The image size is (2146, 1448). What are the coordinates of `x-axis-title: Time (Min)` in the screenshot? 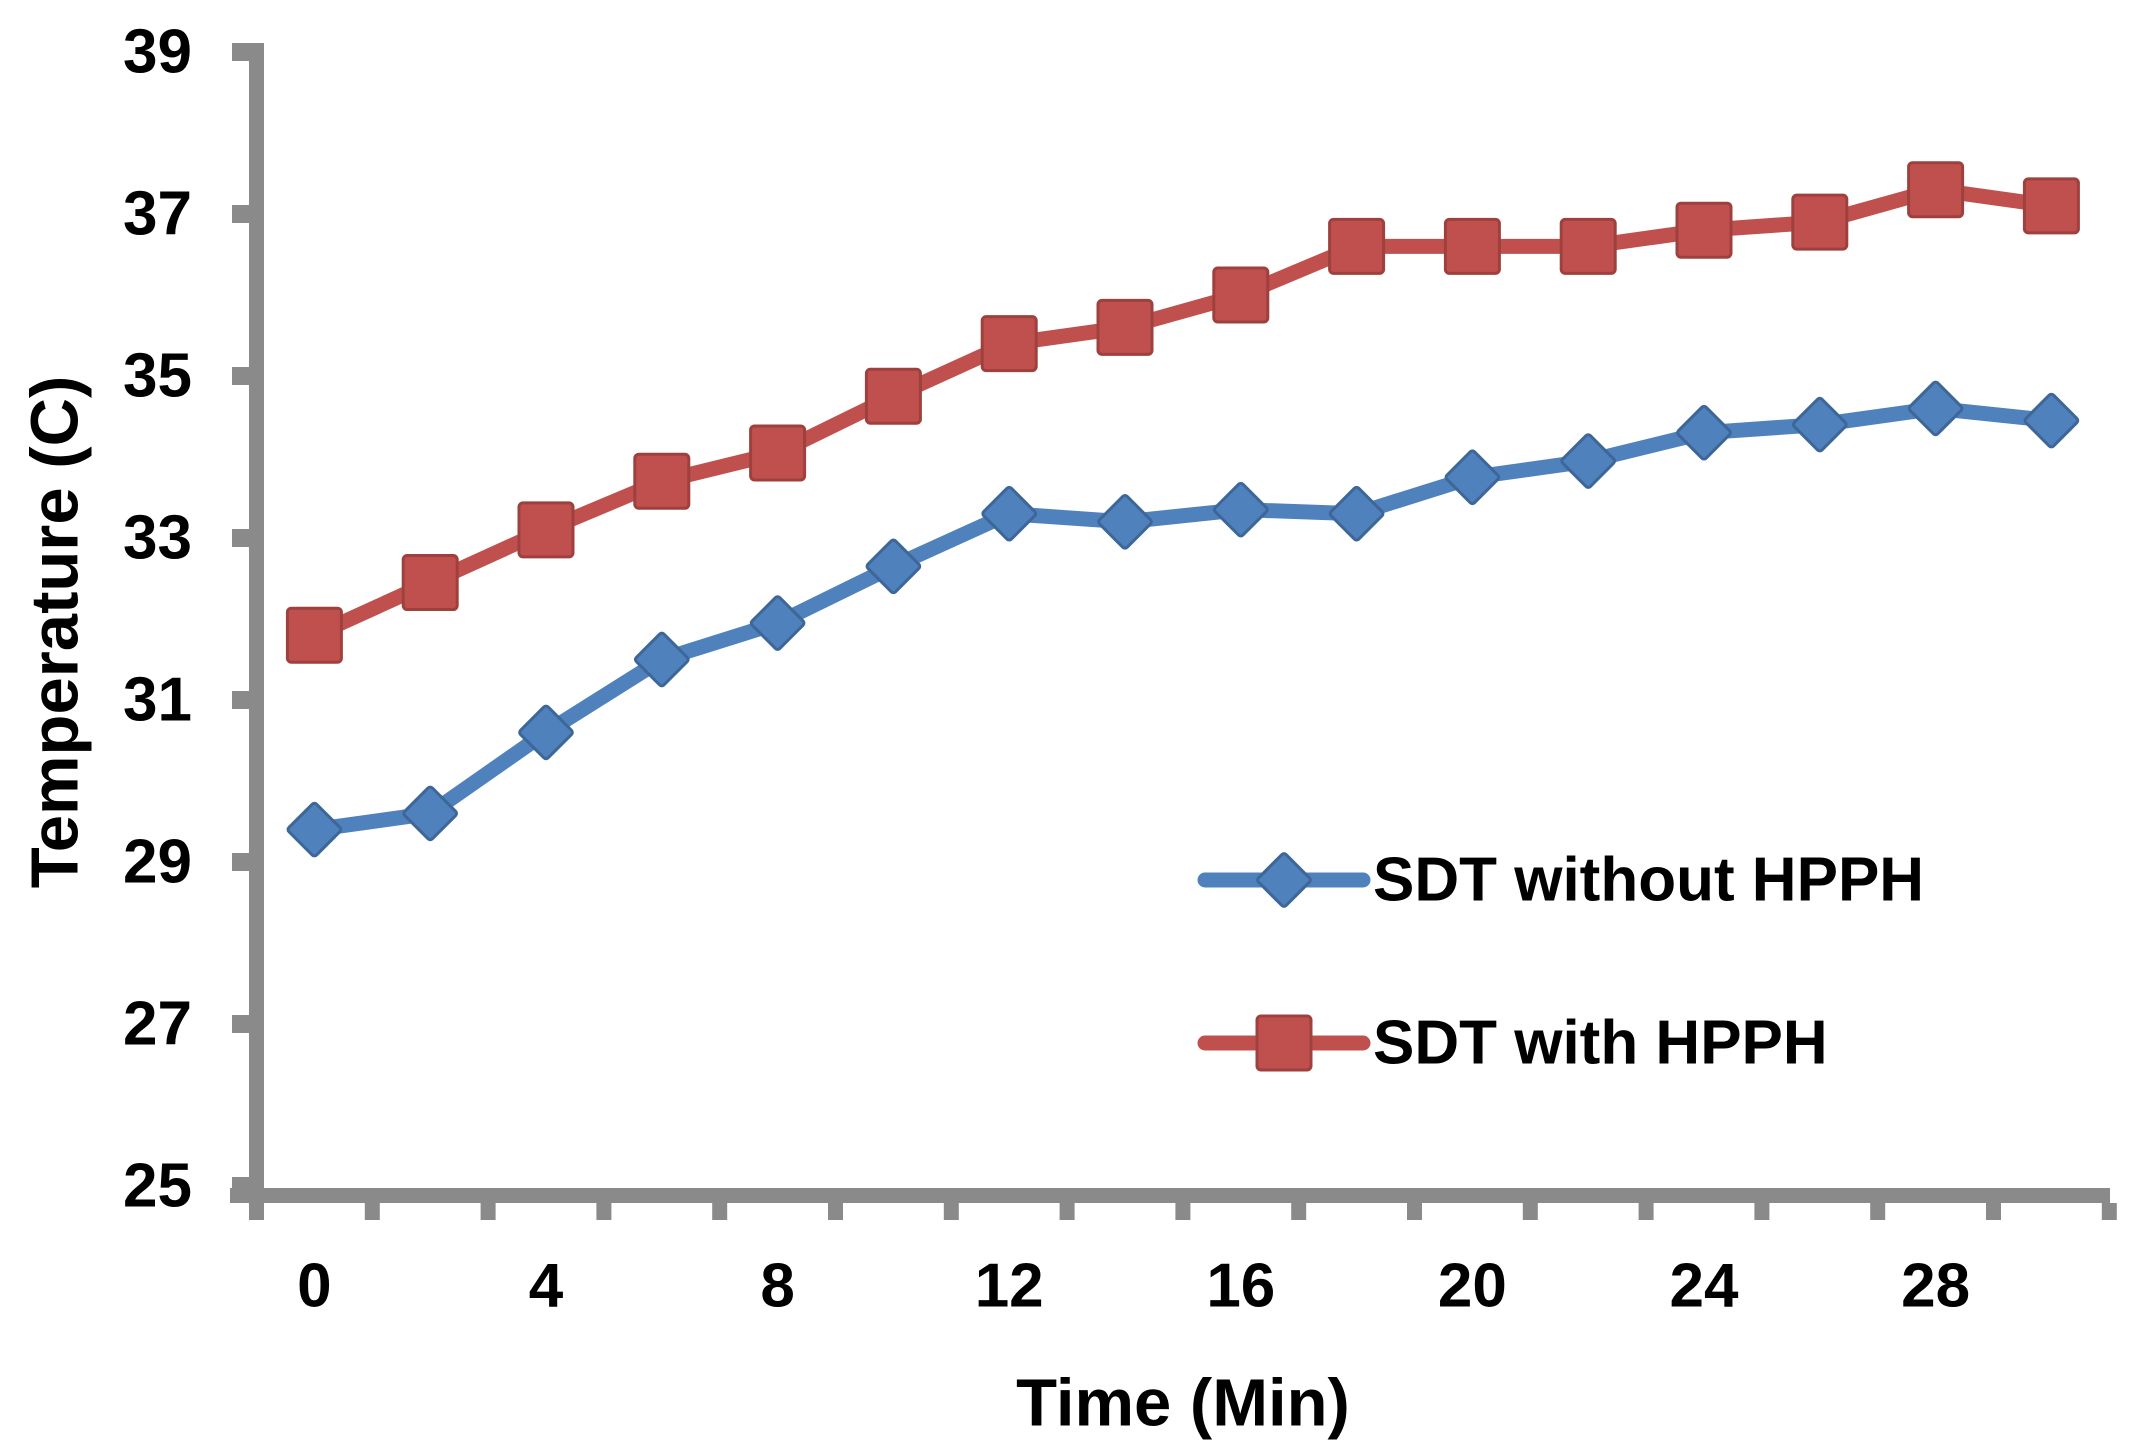 It's located at (1183, 1403).